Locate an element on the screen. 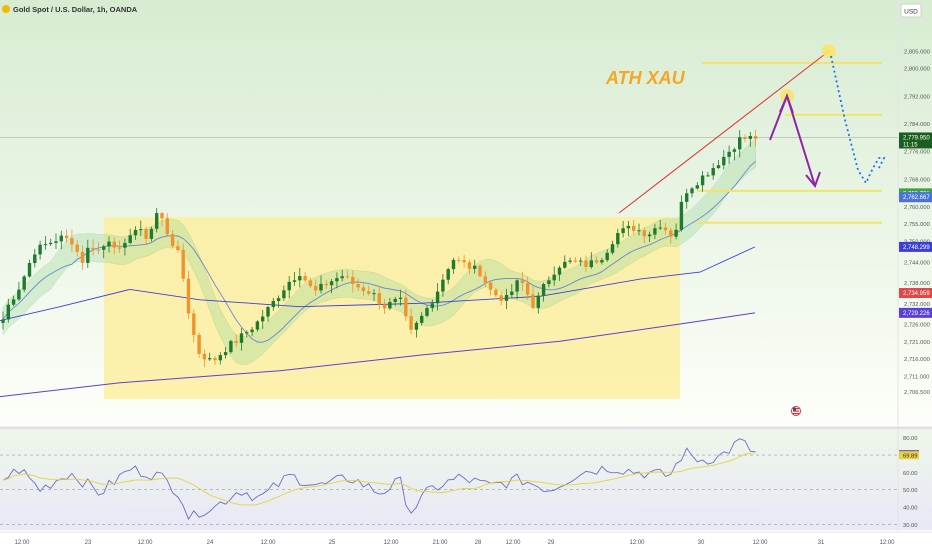 Image resolution: width=932 pixels, height=550 pixels. price-tick-label: 2,800.000 is located at coordinates (917, 70).